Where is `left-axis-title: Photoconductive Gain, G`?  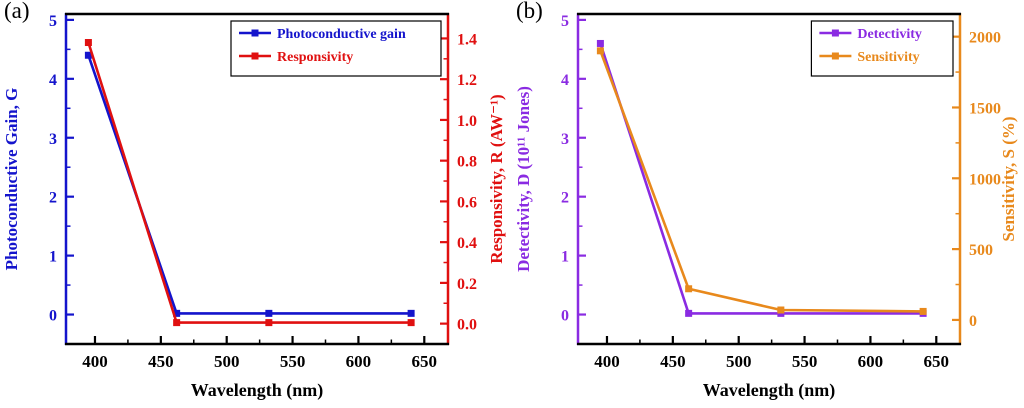
left-axis-title: Photoconductive Gain, G is located at coordinates (11, 179).